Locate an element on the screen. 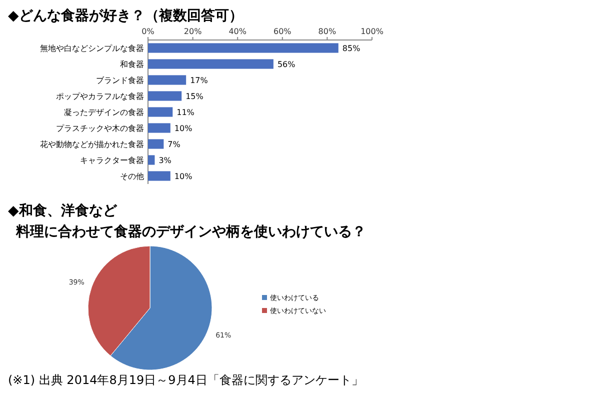 This screenshot has width=600, height=397. data-label: 17% is located at coordinates (199, 80).